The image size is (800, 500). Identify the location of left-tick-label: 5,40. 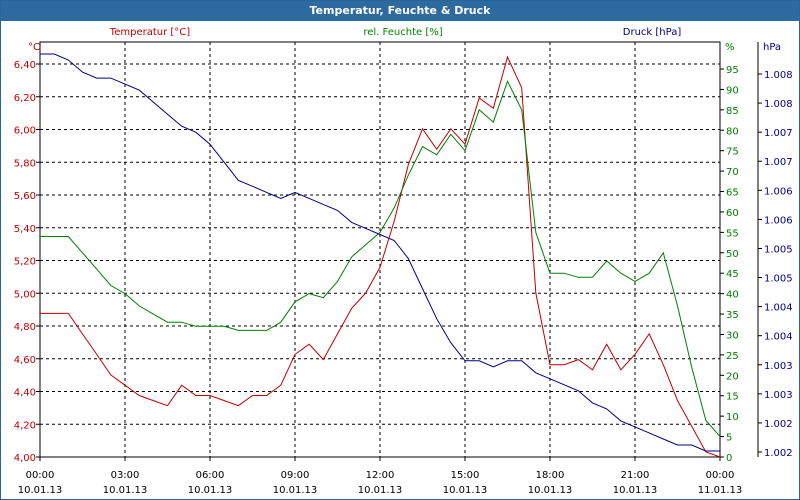
(25, 229).